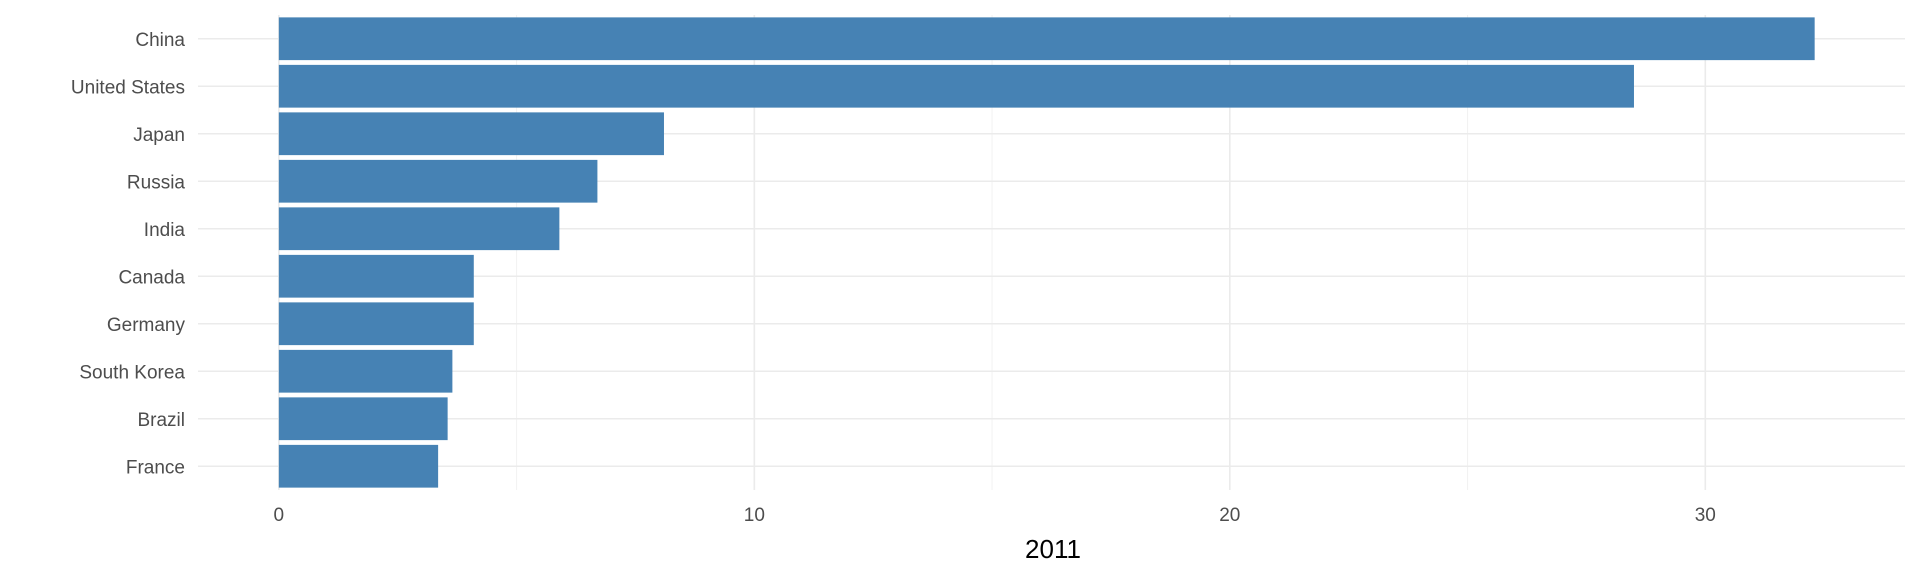 This screenshot has height=576, width=1920. What do you see at coordinates (1229, 515) in the screenshot?
I see `x-tick-label-20: 20` at bounding box center [1229, 515].